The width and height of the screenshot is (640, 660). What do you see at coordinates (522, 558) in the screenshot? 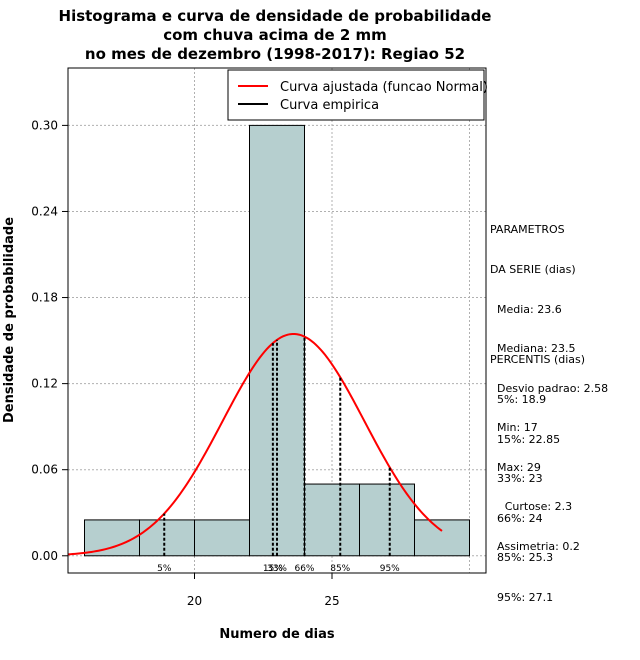
I see `percentile-85: 85%: 25.3` at bounding box center [522, 558].